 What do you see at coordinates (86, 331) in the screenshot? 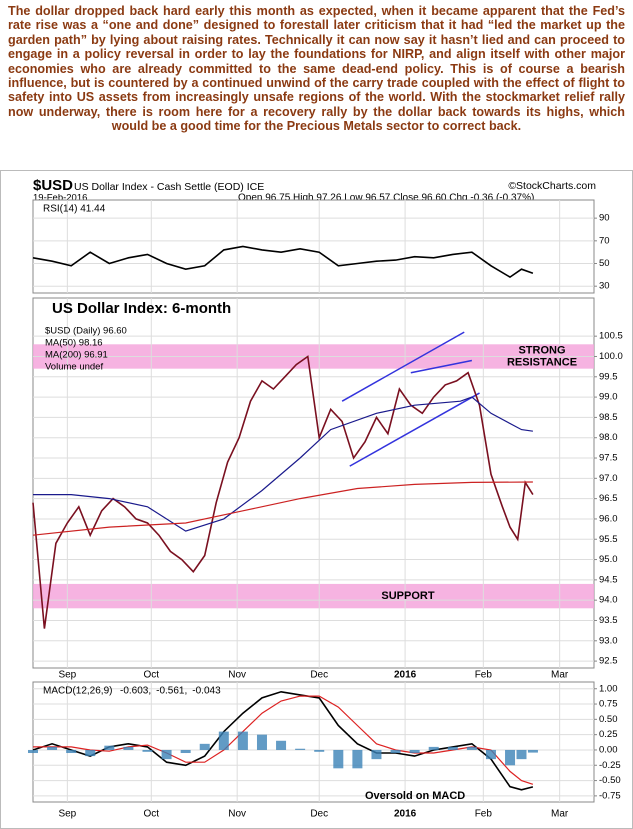
I see `legend-entry: $USD (Daily) 96.60` at bounding box center [86, 331].